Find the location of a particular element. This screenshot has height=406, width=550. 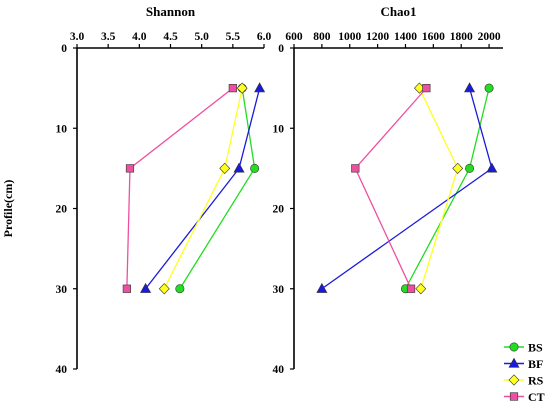

shannon-x-tick-label: 5.5 is located at coordinates (233, 37).